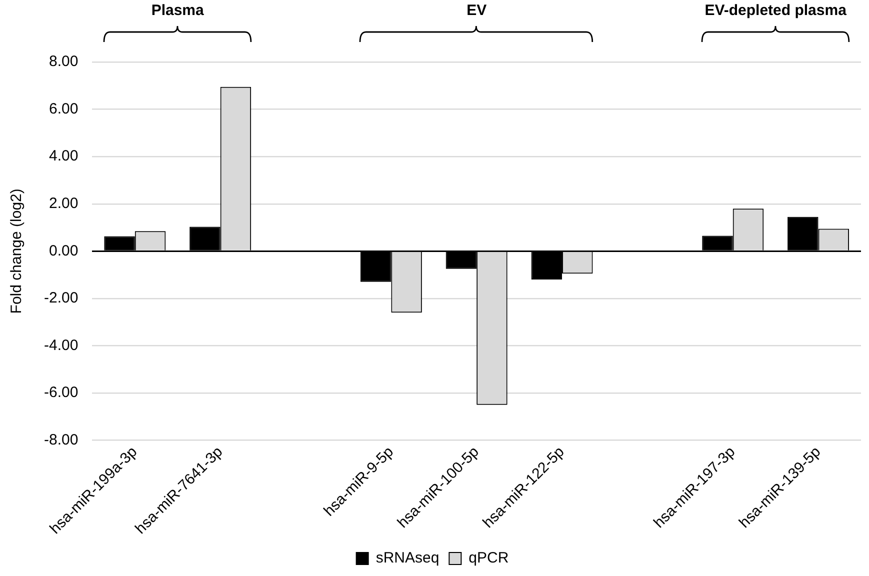 This screenshot has width=869, height=576. Describe the element at coordinates (61, 393) in the screenshot. I see `y-tick-label: -6.00` at that location.